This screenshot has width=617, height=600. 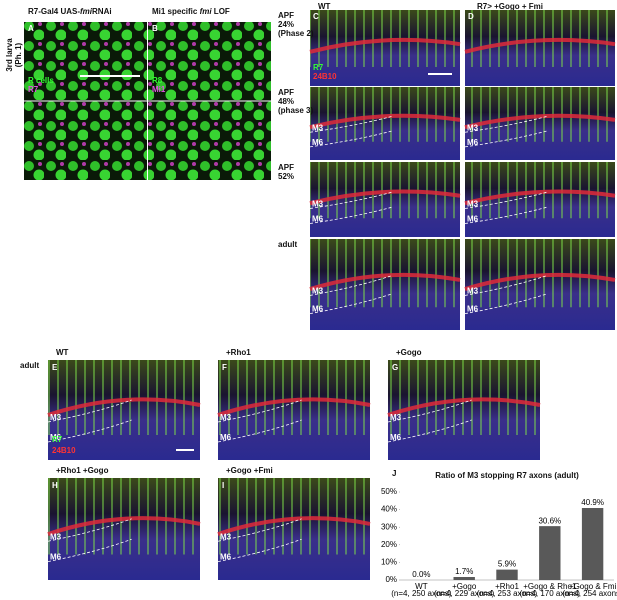 I want to click on y-tick-label: 0%, so click(x=391, y=579).